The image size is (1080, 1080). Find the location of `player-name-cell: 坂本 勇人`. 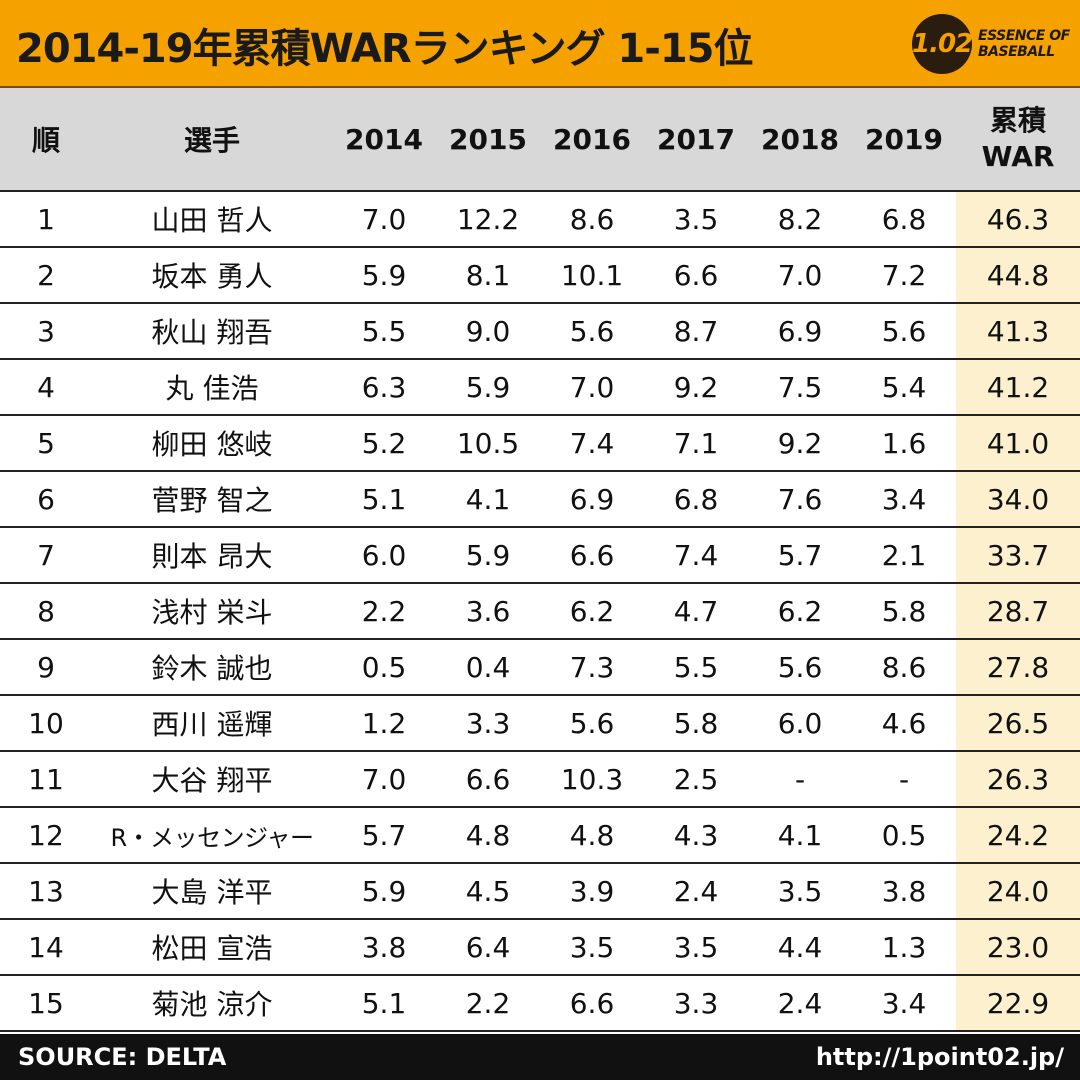

player-name-cell: 坂本 勇人 is located at coordinates (212, 276).